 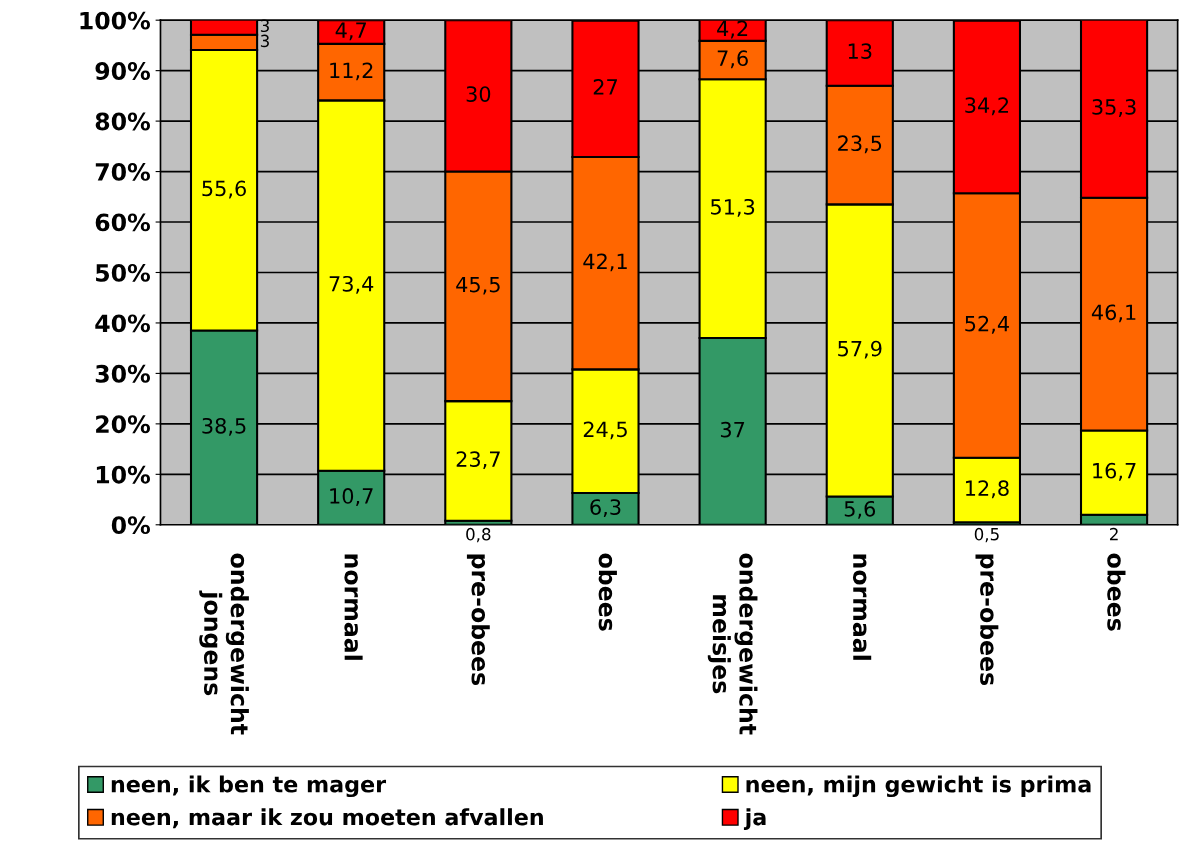 What do you see at coordinates (478, 460) in the screenshot?
I see `data-label: 23,7` at bounding box center [478, 460].